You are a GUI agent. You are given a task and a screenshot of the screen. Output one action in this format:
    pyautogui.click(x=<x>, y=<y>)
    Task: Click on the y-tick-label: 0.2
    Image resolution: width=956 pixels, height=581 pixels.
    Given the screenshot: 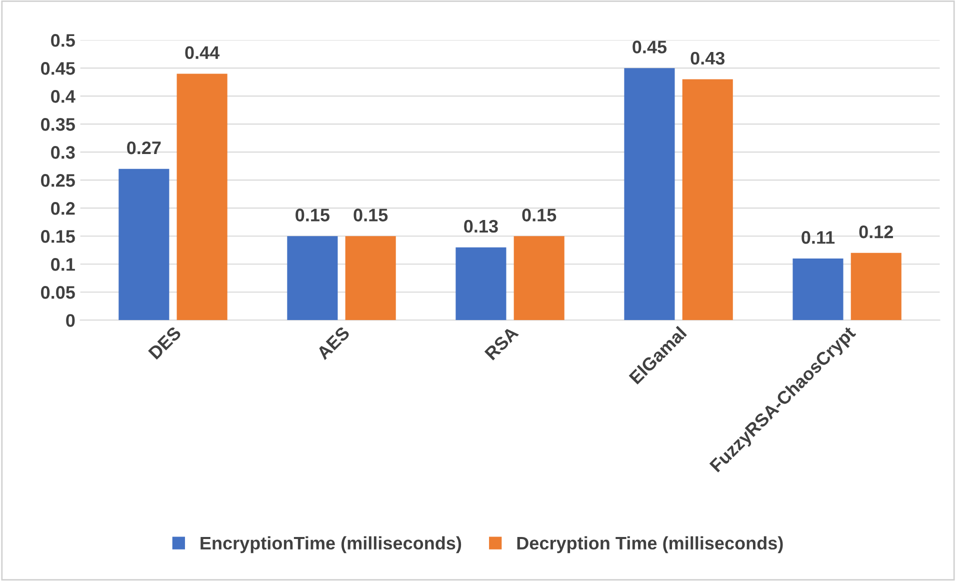 What is the action you would take?
    pyautogui.click(x=63, y=208)
    